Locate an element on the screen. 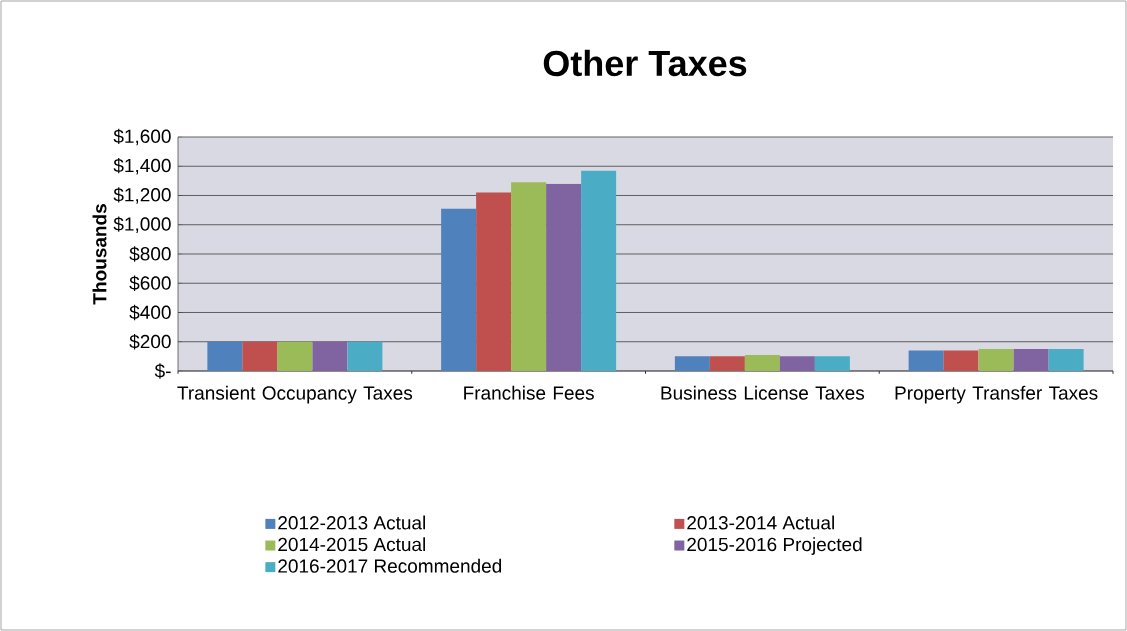  y-tick-label: $1,200 is located at coordinates (142, 195).